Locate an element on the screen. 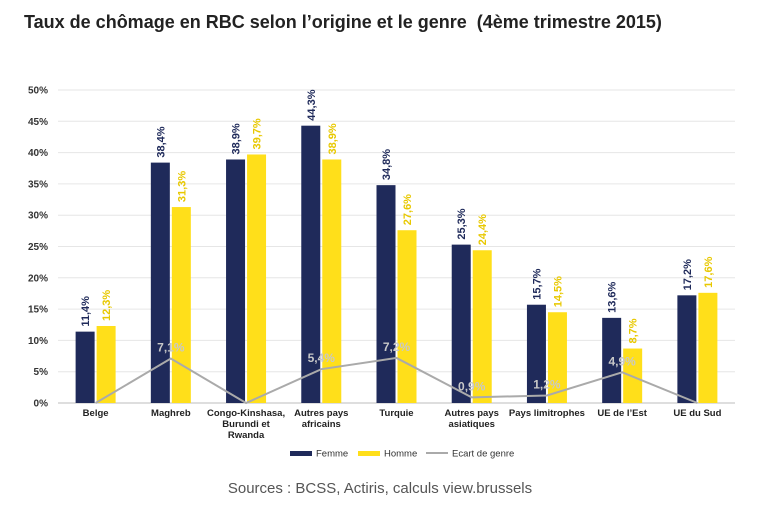 The width and height of the screenshot is (760, 527). data-label: 39,7% is located at coordinates (258, 133).